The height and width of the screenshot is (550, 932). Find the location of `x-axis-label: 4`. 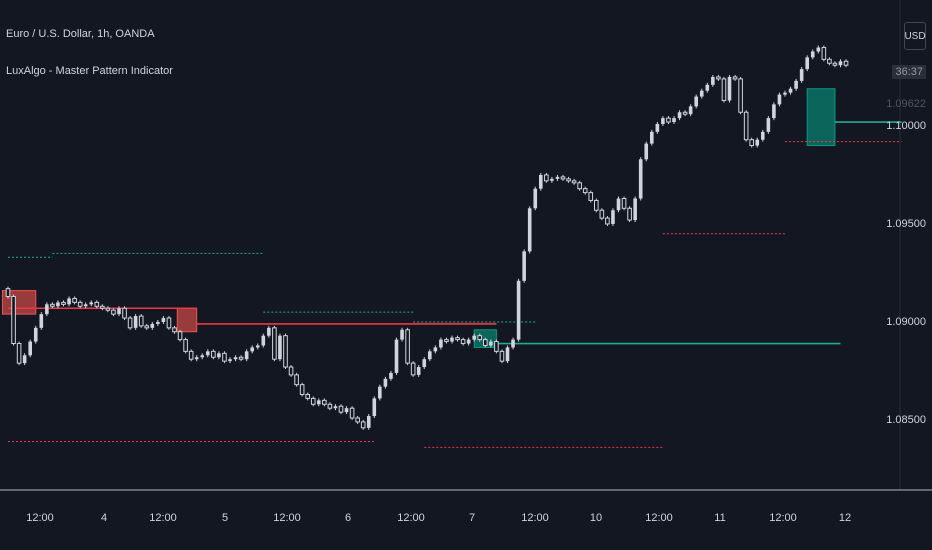

x-axis-label: 4 is located at coordinates (104, 518).